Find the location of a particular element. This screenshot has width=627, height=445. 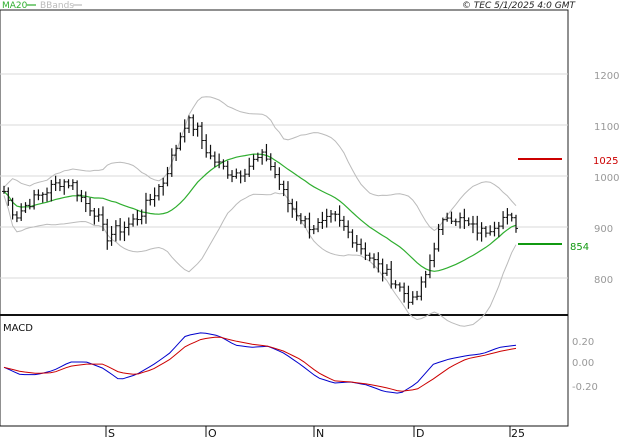

y-tick-1100: 1100 is located at coordinates (606, 127).